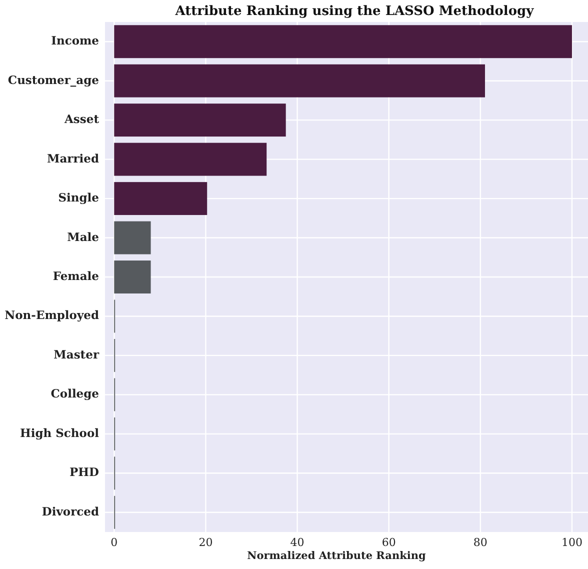 Image resolution: width=588 pixels, height=569 pixels. Describe the element at coordinates (70, 511) in the screenshot. I see `y-tick-label: Divorced` at that location.